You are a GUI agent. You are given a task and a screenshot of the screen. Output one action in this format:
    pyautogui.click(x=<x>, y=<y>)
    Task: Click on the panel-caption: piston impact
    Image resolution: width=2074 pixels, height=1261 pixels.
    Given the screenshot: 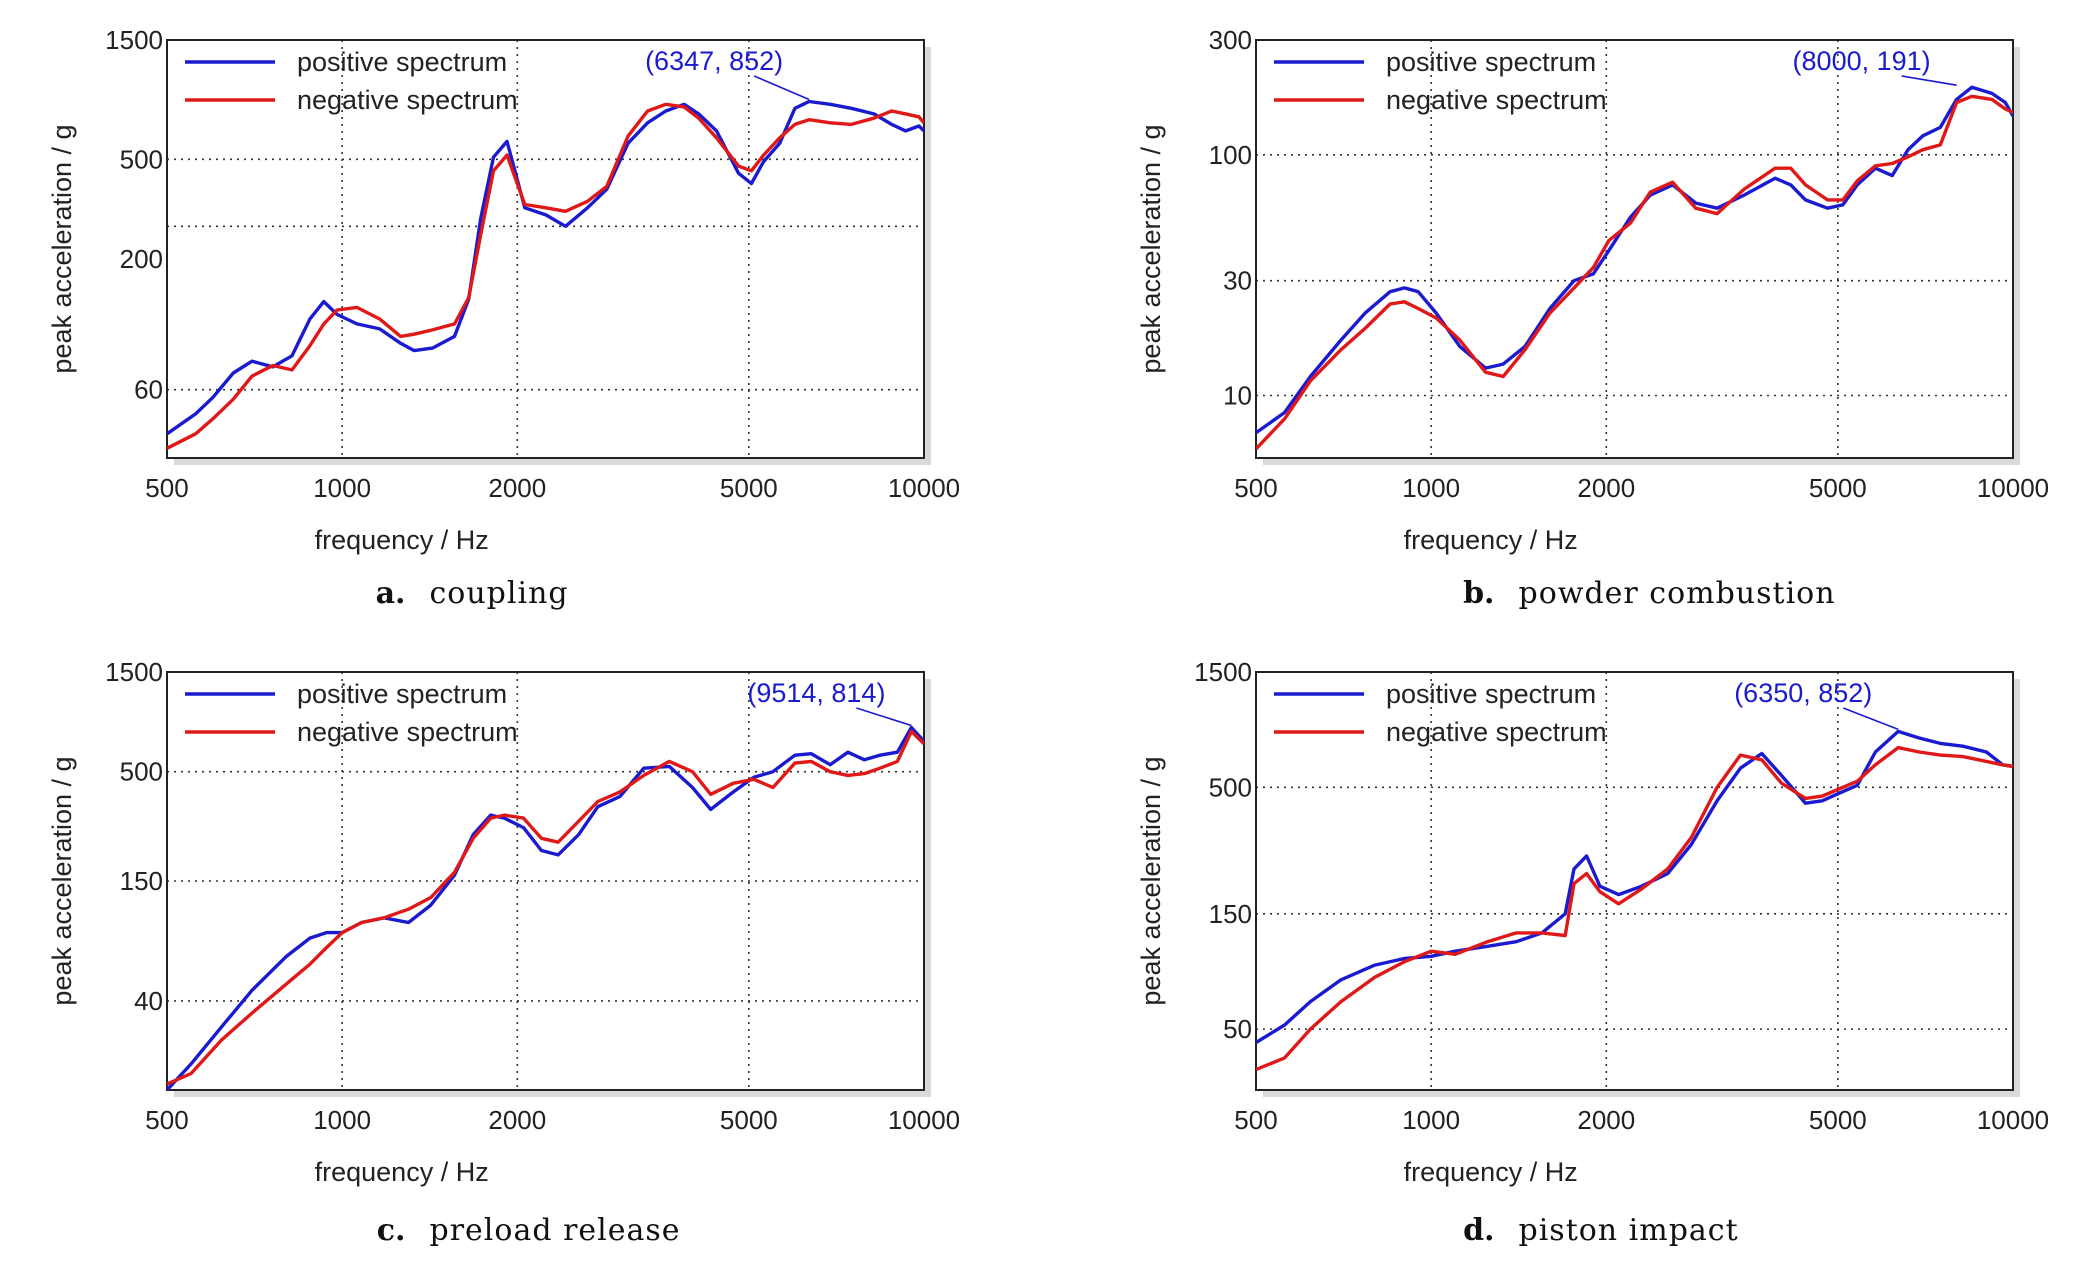 What is the action you would take?
    pyautogui.click(x=1629, y=1230)
    